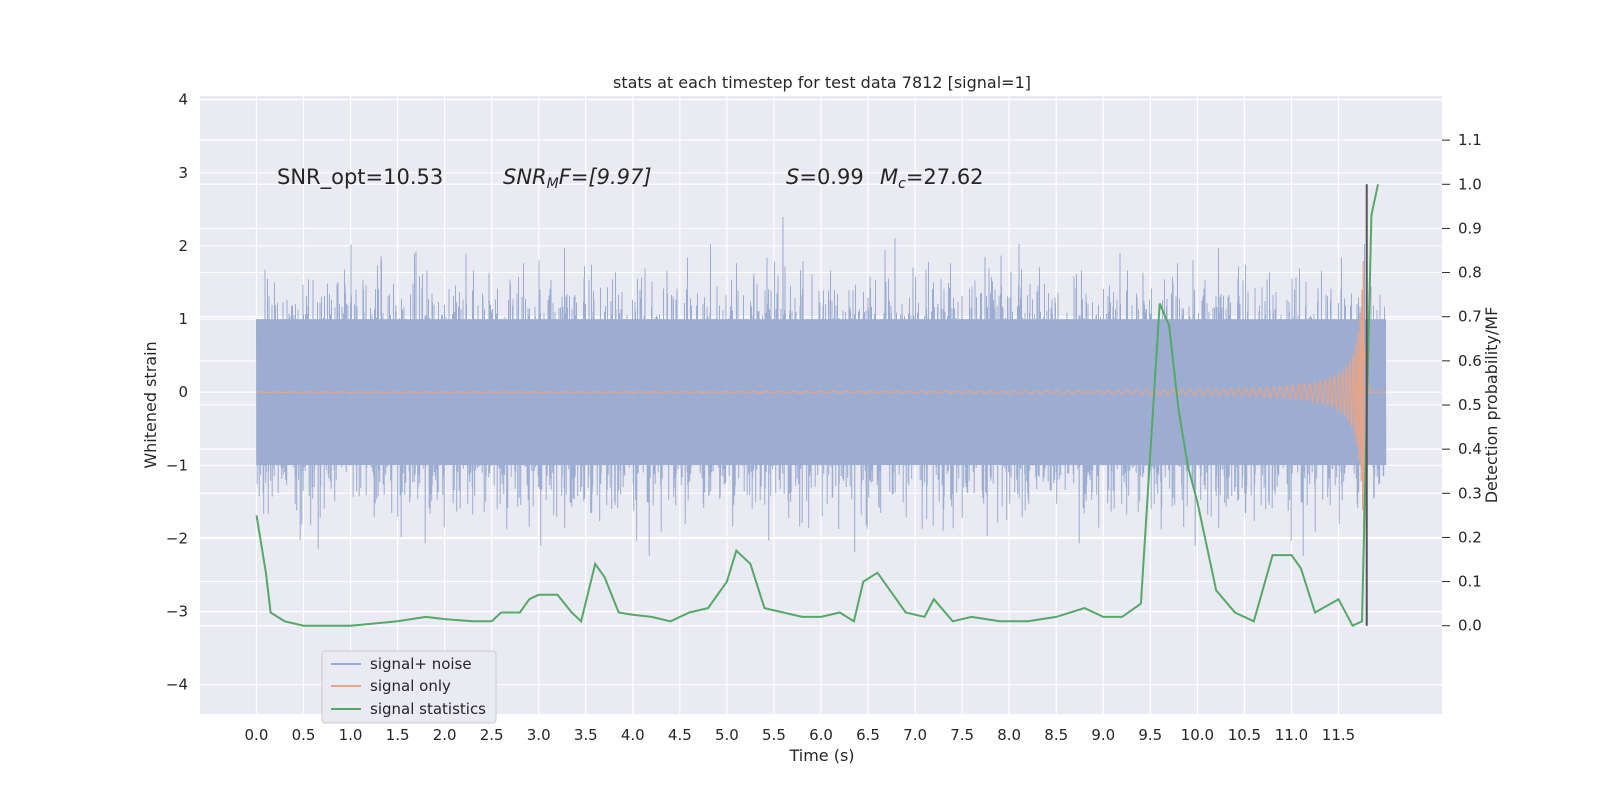 The image size is (1600, 804). Describe the element at coordinates (183, 246) in the screenshot. I see `y-left-tick-label: 2` at that location.